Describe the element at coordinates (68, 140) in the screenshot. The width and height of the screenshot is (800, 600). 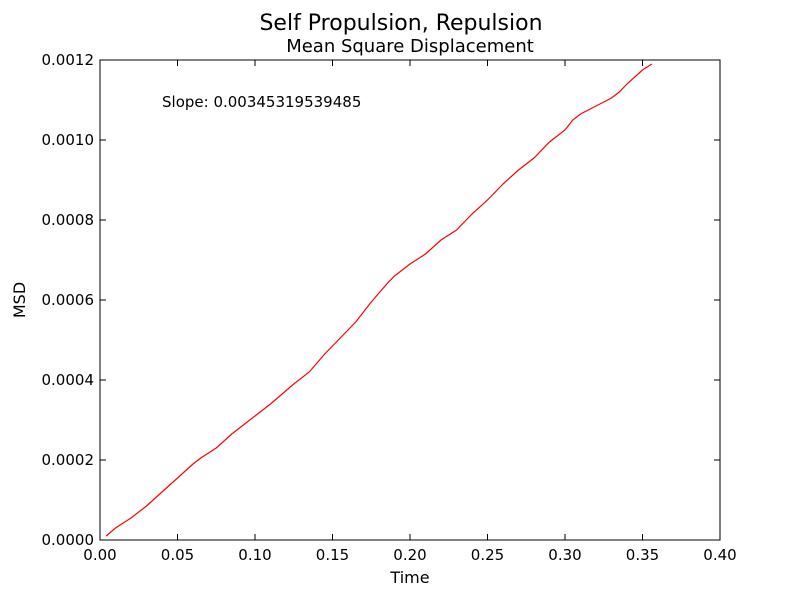
I see `y-tick-label: 0.0010` at that location.